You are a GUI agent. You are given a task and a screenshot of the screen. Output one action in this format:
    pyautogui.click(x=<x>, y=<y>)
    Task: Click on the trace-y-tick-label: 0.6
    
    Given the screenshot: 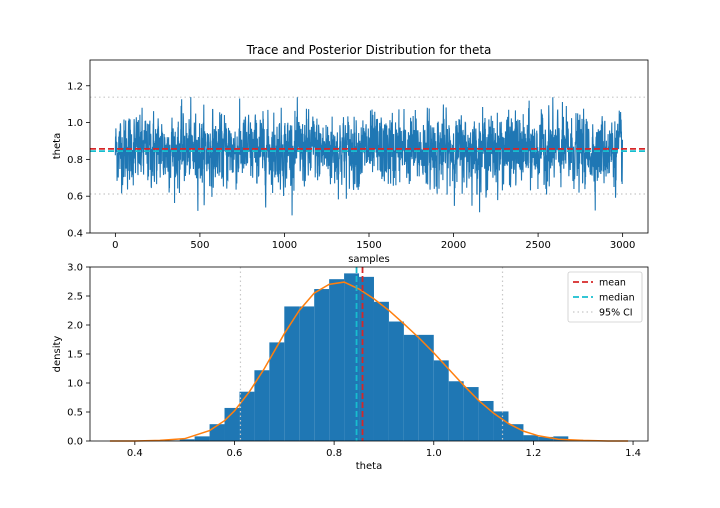 What is the action you would take?
    pyautogui.click(x=75, y=197)
    